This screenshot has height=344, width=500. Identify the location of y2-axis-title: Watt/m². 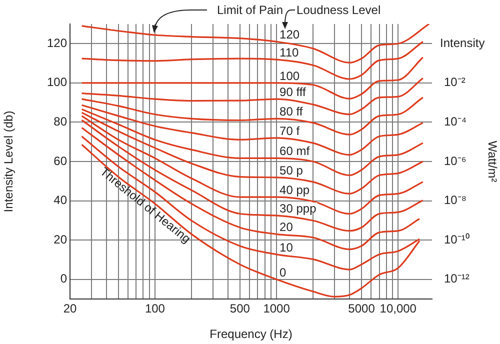
(493, 161).